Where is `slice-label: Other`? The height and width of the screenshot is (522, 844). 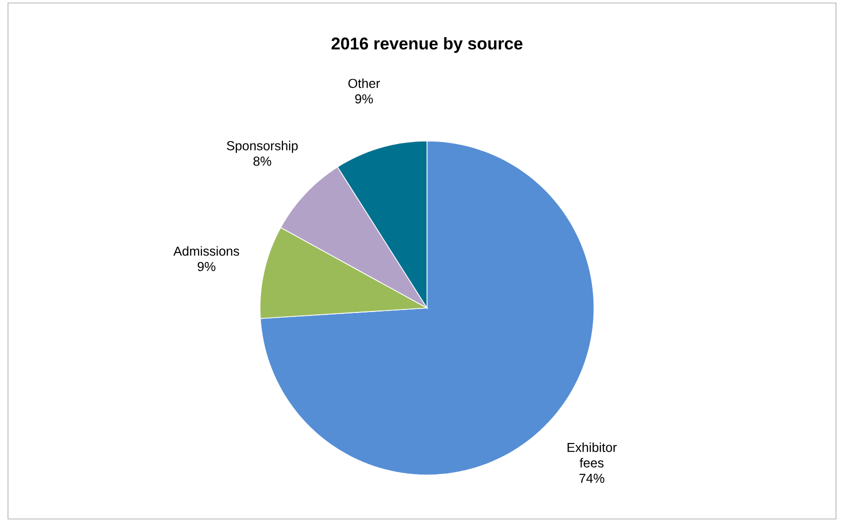
slice-label: Other is located at coordinates (364, 83).